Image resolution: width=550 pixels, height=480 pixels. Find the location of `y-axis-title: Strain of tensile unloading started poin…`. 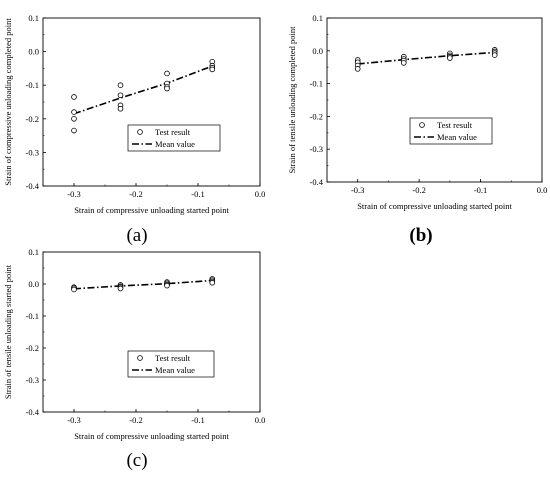

y-axis-title: Strain of tensile unloading started poin… is located at coordinates (8, 331).